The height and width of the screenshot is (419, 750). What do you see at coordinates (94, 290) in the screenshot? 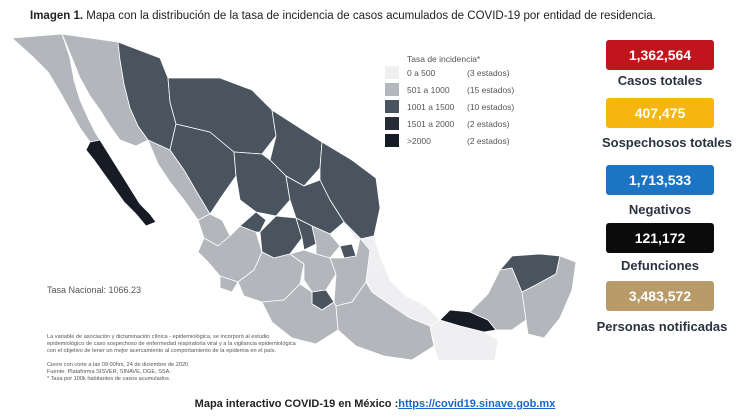
I see `national-rate: Tasa Nacional: 1066.23` at bounding box center [94, 290].